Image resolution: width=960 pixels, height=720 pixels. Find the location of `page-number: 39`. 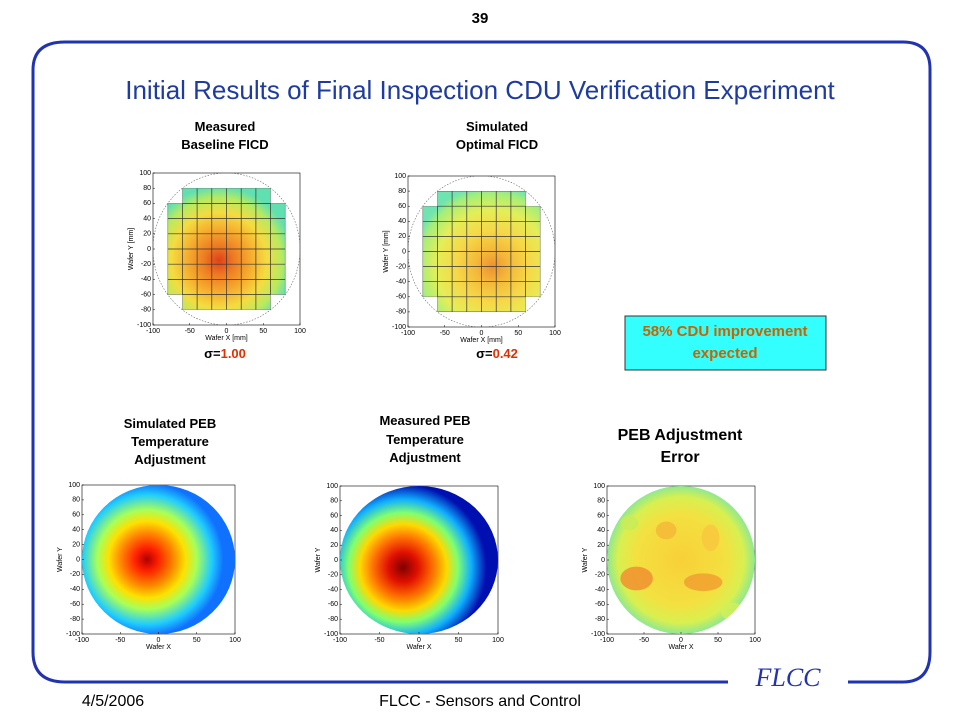

page-number: 39 is located at coordinates (480, 18).